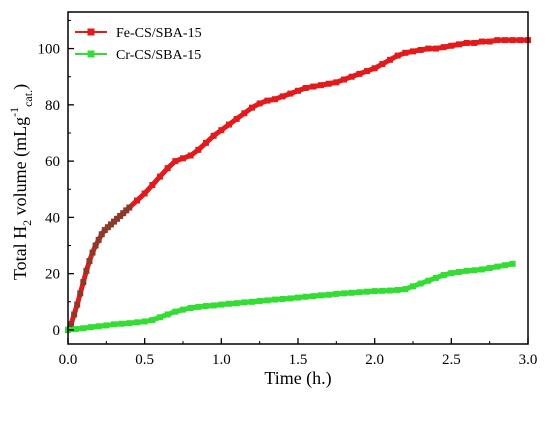  What do you see at coordinates (28, 98) in the screenshot?
I see `y-axis-title-sub2: cat.` at bounding box center [28, 98].